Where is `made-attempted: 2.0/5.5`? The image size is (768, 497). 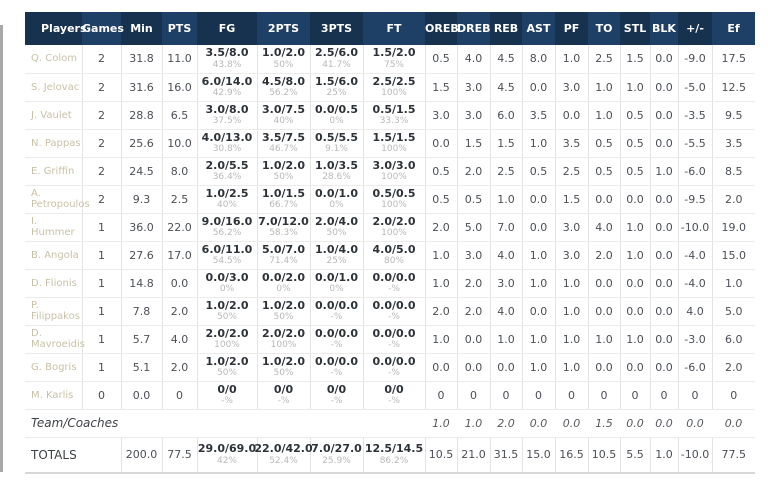 made-attempted: 2.0/5.5 is located at coordinates (227, 165).